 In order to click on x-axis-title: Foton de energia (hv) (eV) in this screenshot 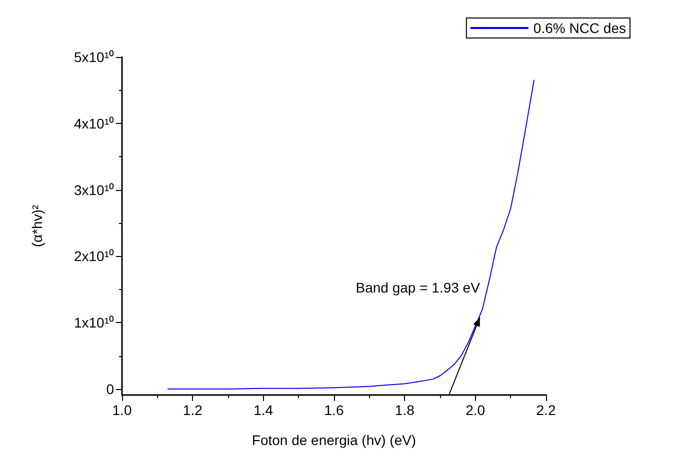, I will do `click(334, 440)`.